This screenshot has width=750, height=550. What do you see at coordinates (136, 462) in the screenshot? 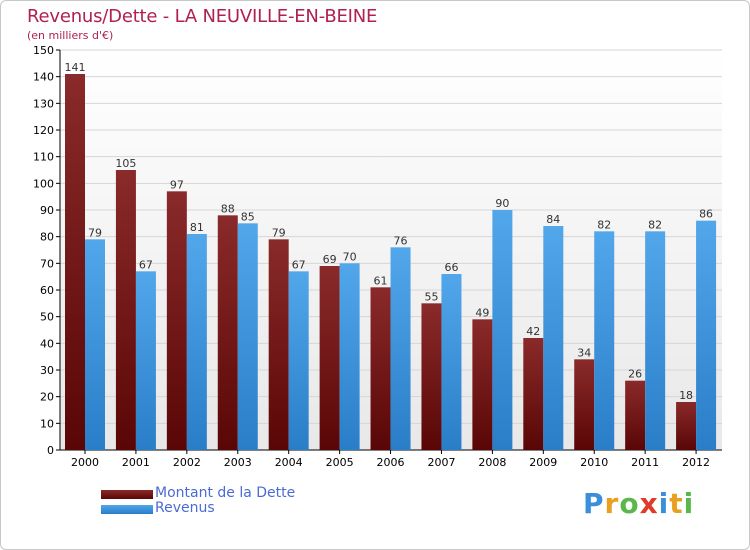
I see `x-tick-label: 2001` at bounding box center [136, 462].